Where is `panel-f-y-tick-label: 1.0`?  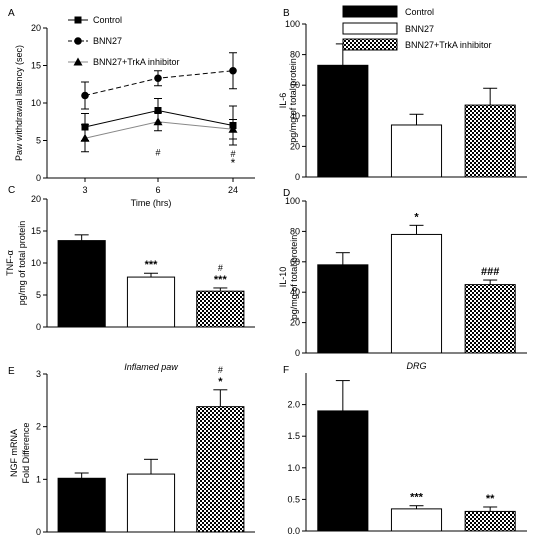
panel-f-y-tick-label: 1.0 is located at coordinates (293, 468).